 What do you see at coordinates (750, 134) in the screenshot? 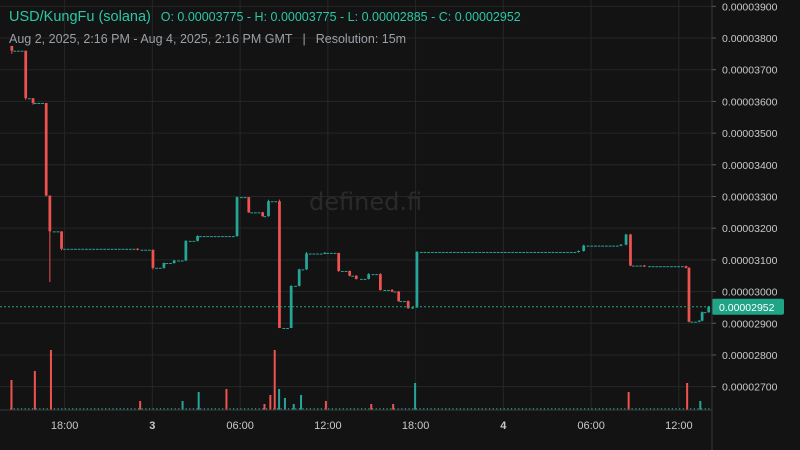
I see `y-tick-label: 0.00003500` at bounding box center [750, 134].